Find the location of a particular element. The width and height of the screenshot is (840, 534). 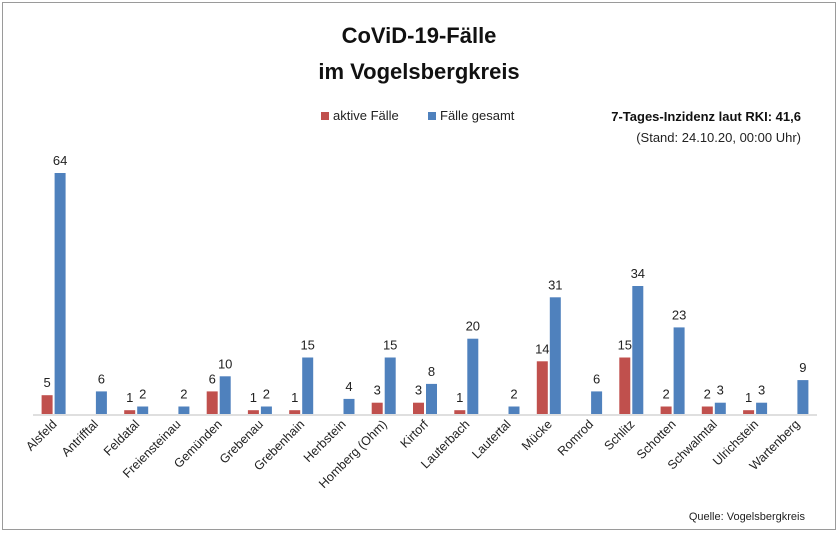

value-label-gesamt-14: 34 is located at coordinates (638, 273).